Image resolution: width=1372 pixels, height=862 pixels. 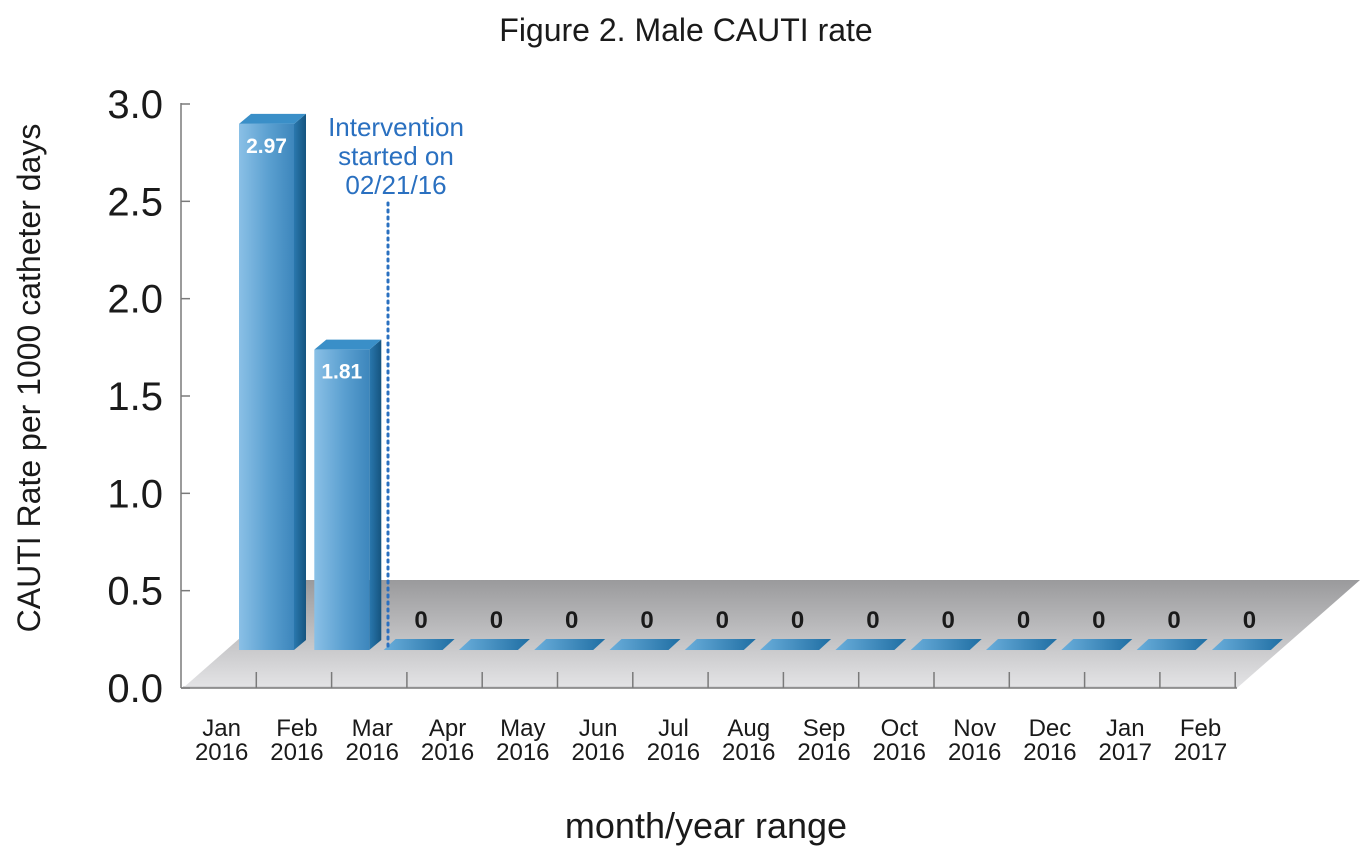 What do you see at coordinates (748, 728) in the screenshot?
I see `x-tick-label-month: Aug` at bounding box center [748, 728].